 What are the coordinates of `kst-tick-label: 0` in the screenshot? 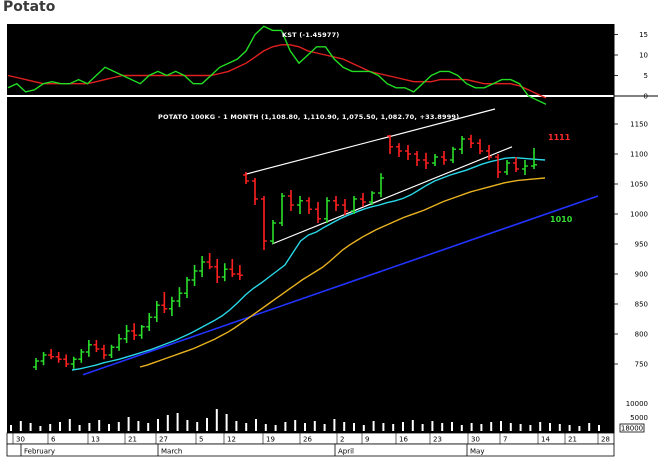 It's located at (646, 97).